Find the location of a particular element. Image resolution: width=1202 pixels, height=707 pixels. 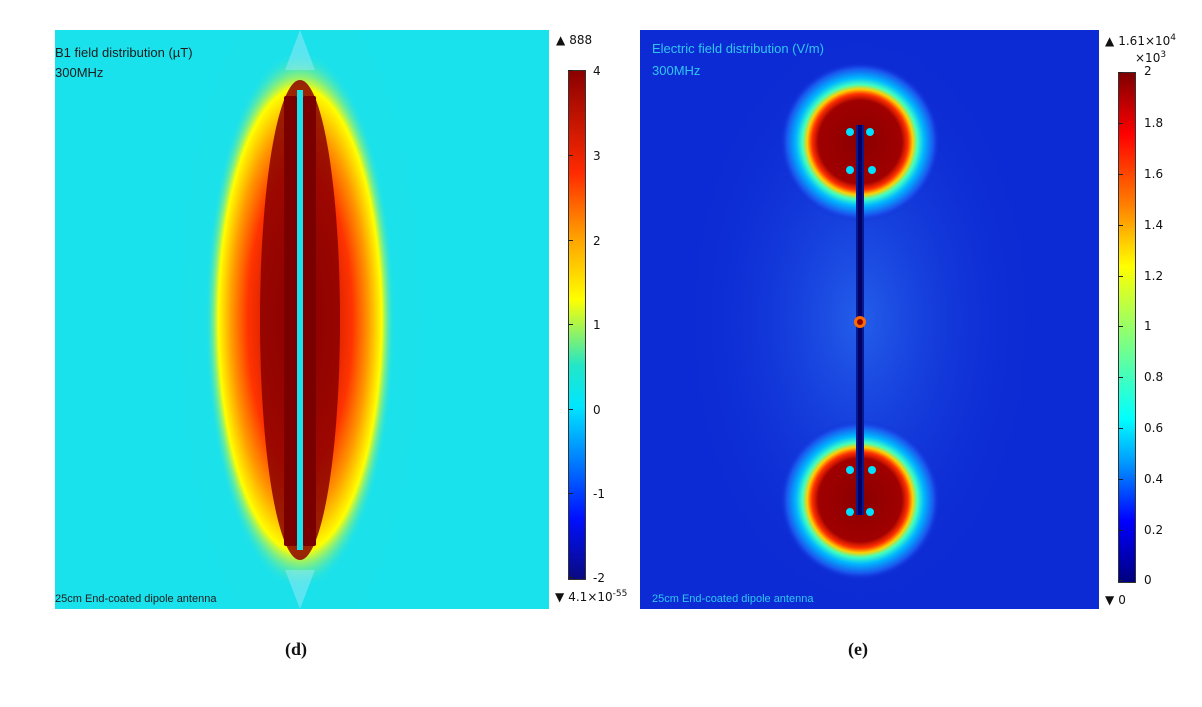

colorbar-tick: 3 is located at coordinates (597, 156).